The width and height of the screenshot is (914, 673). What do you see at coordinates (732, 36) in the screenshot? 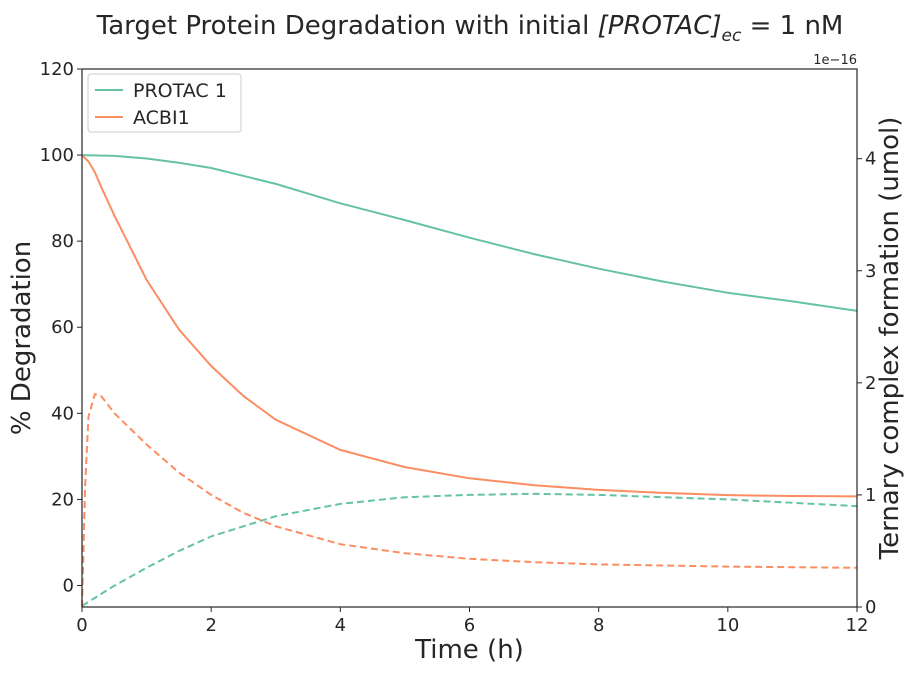
I see `title-subscript: ec` at bounding box center [732, 36].